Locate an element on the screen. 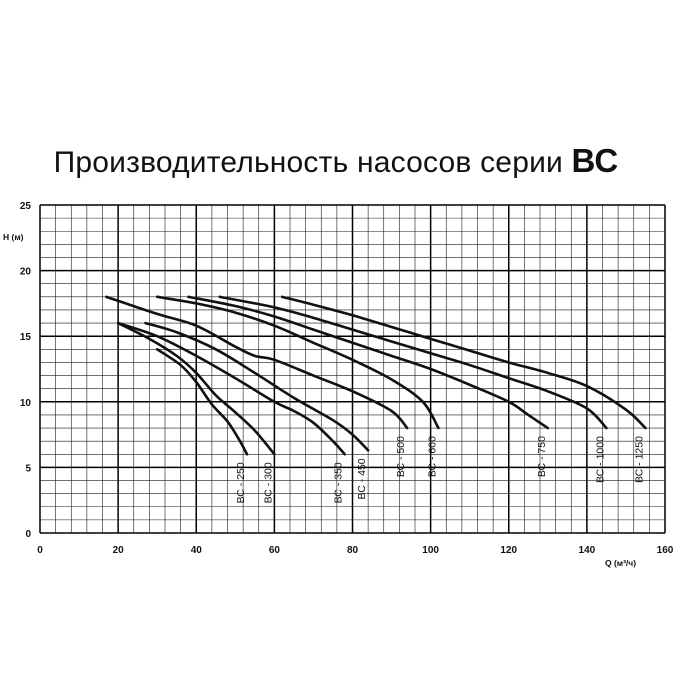 This screenshot has height=700, width=700. series-label: ВС - 250 is located at coordinates (241, 482).